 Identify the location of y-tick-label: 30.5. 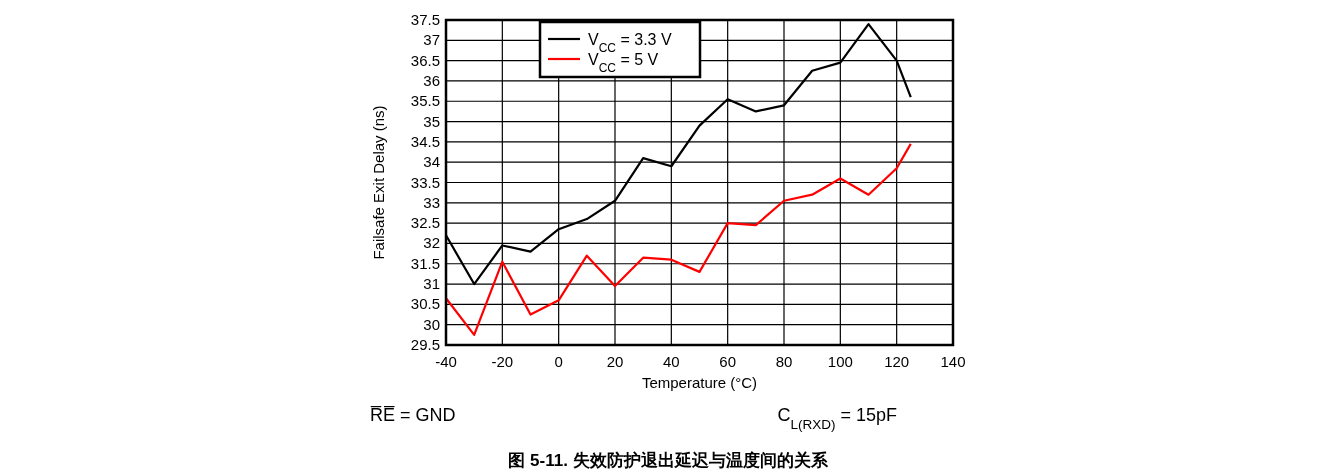
(425, 304).